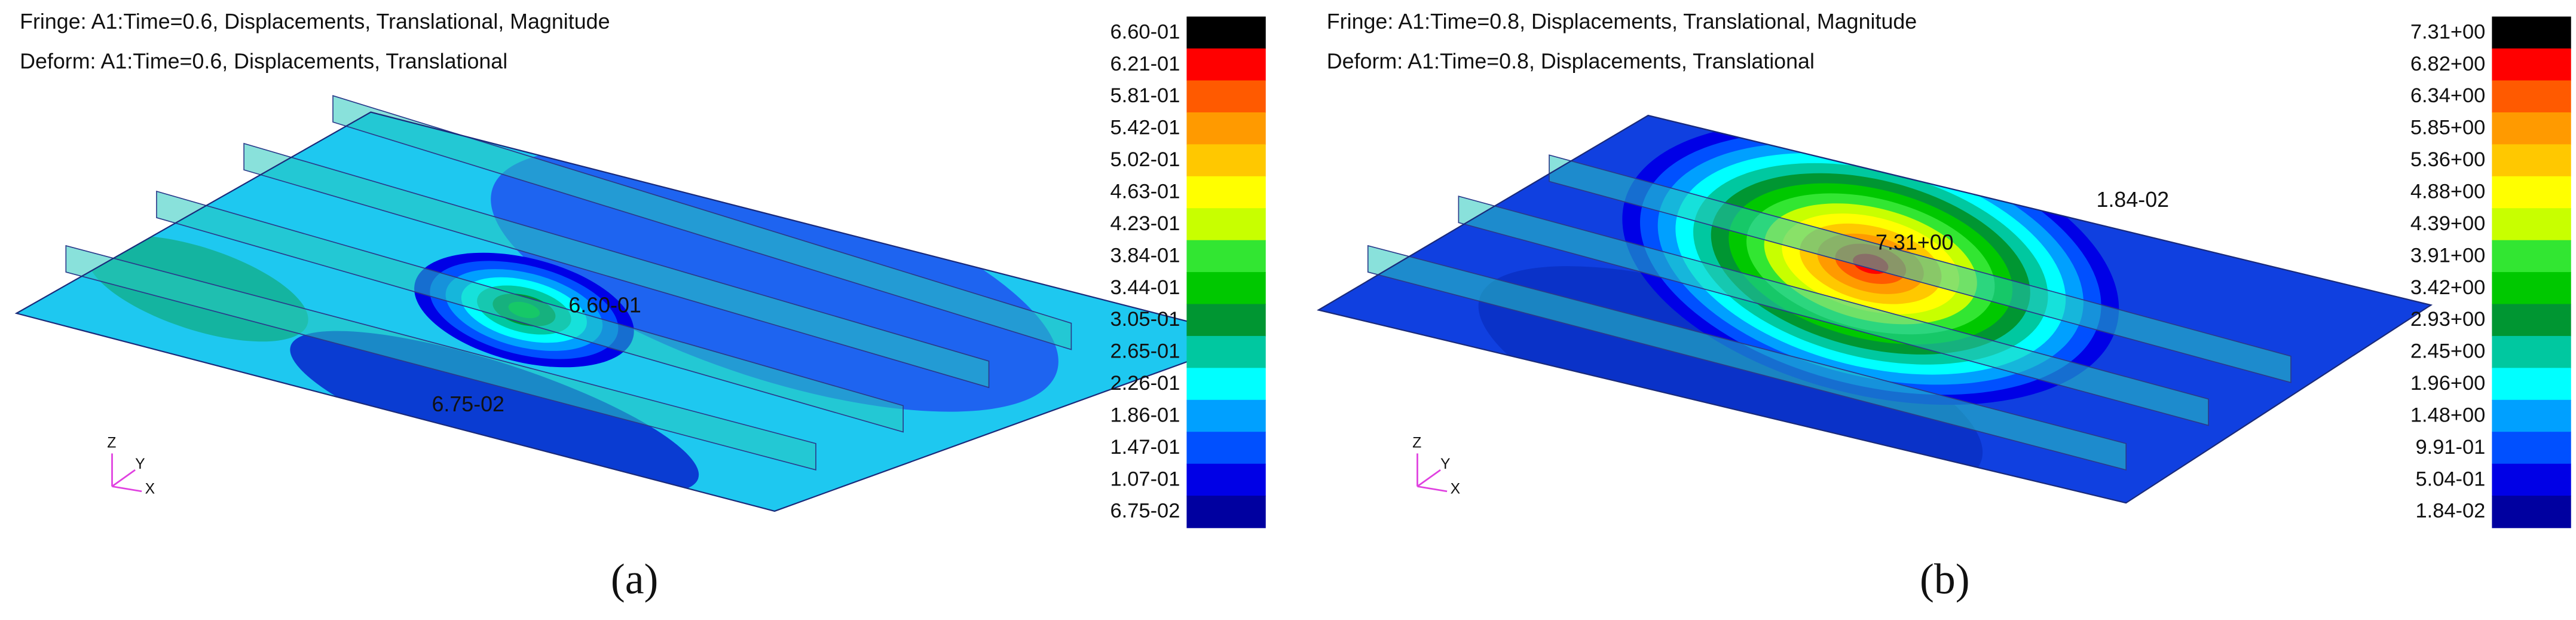 Image resolution: width=2576 pixels, height=620 pixels. What do you see at coordinates (2448, 95) in the screenshot?
I see `legend-label: 6.34+00` at bounding box center [2448, 95].